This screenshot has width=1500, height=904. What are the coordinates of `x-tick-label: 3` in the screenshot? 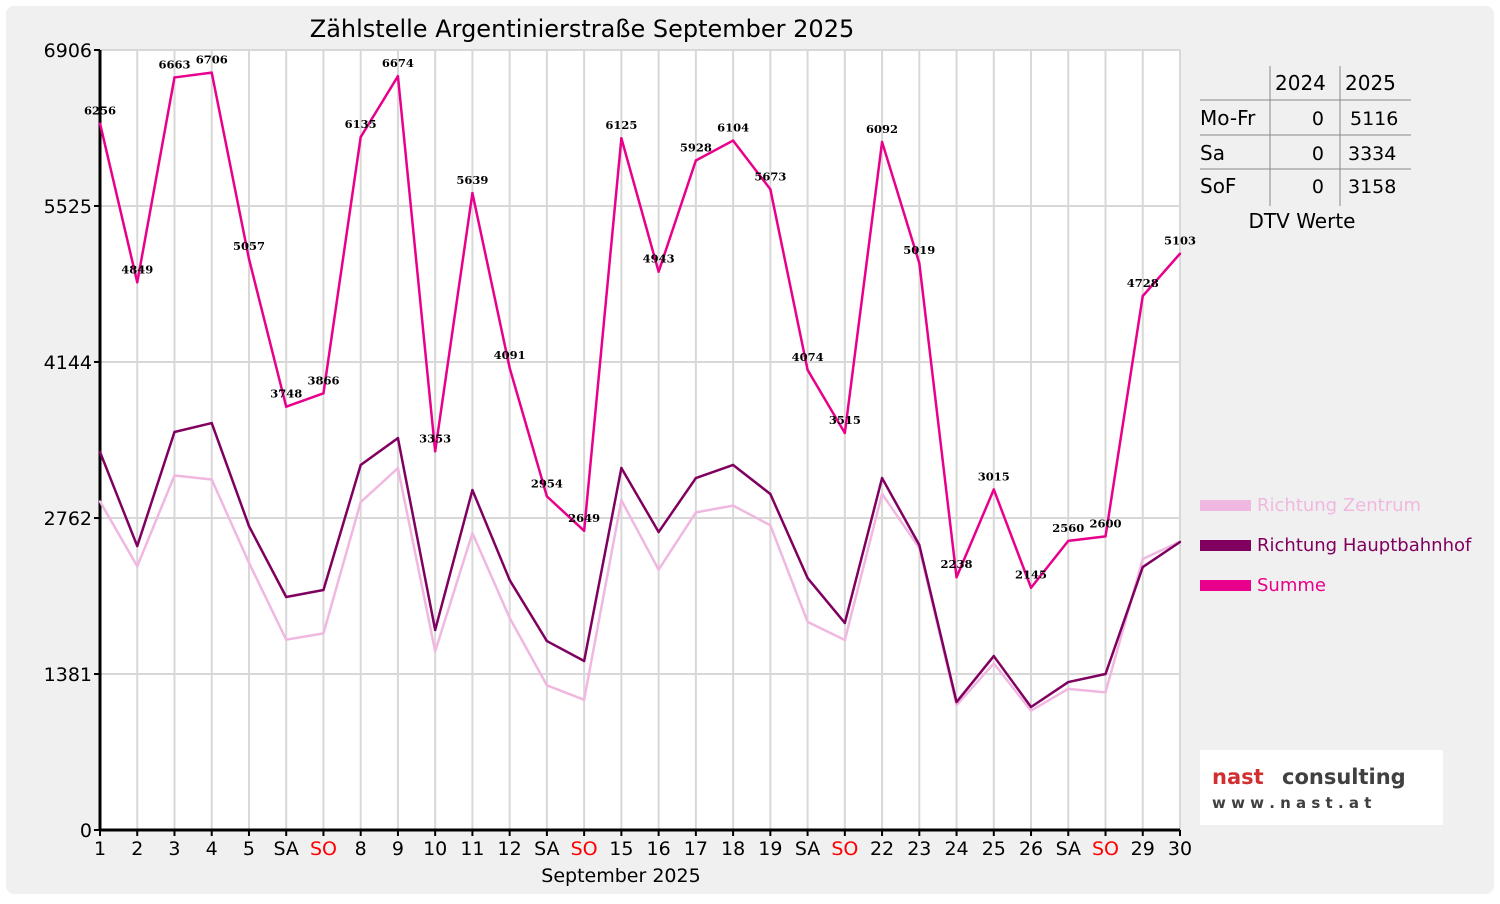 It's located at (174, 849).